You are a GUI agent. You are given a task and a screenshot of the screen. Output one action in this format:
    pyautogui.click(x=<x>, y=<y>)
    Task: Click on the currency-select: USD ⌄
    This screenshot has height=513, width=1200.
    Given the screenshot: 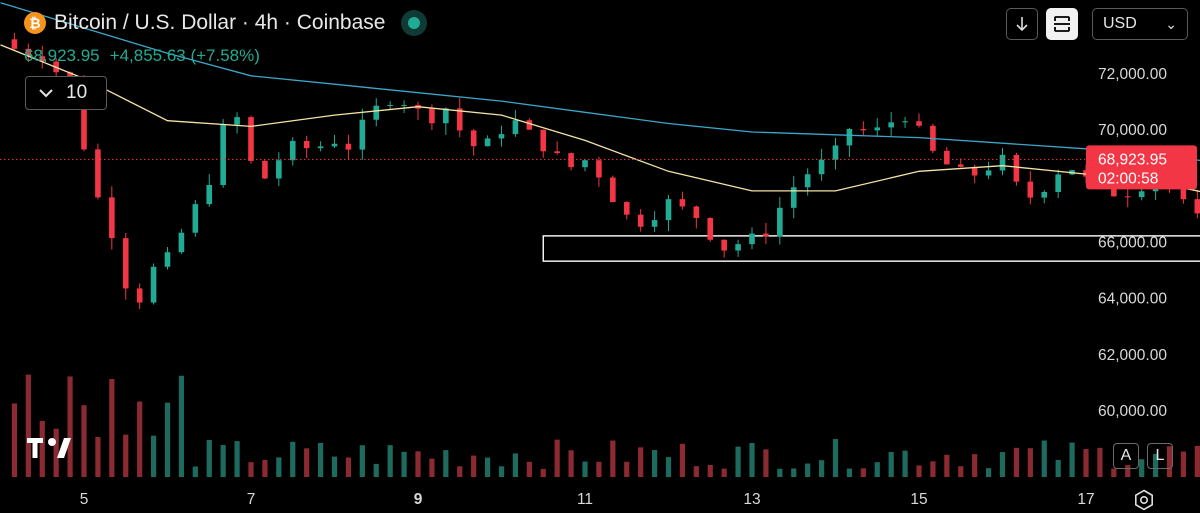 What is the action you would take?
    pyautogui.click(x=1140, y=24)
    